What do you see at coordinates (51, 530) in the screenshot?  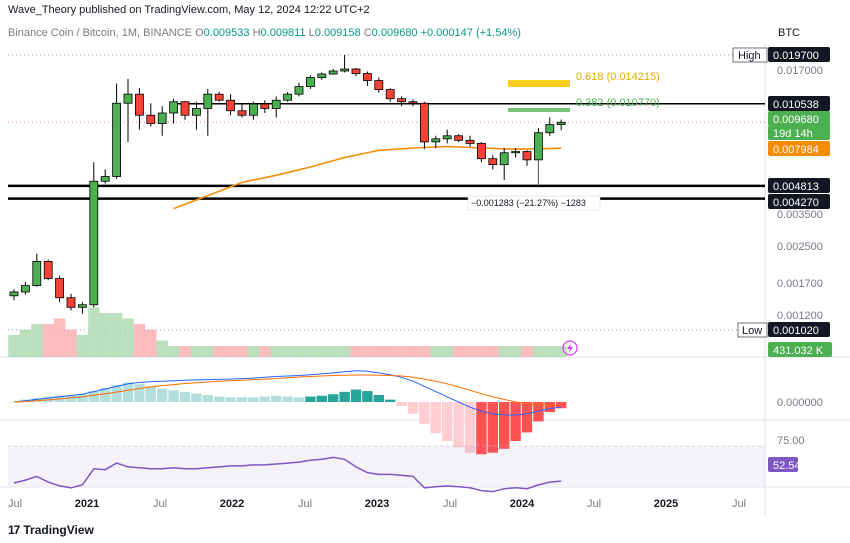 I see `tradingview-logo: 17 TradingView` at bounding box center [51, 530].